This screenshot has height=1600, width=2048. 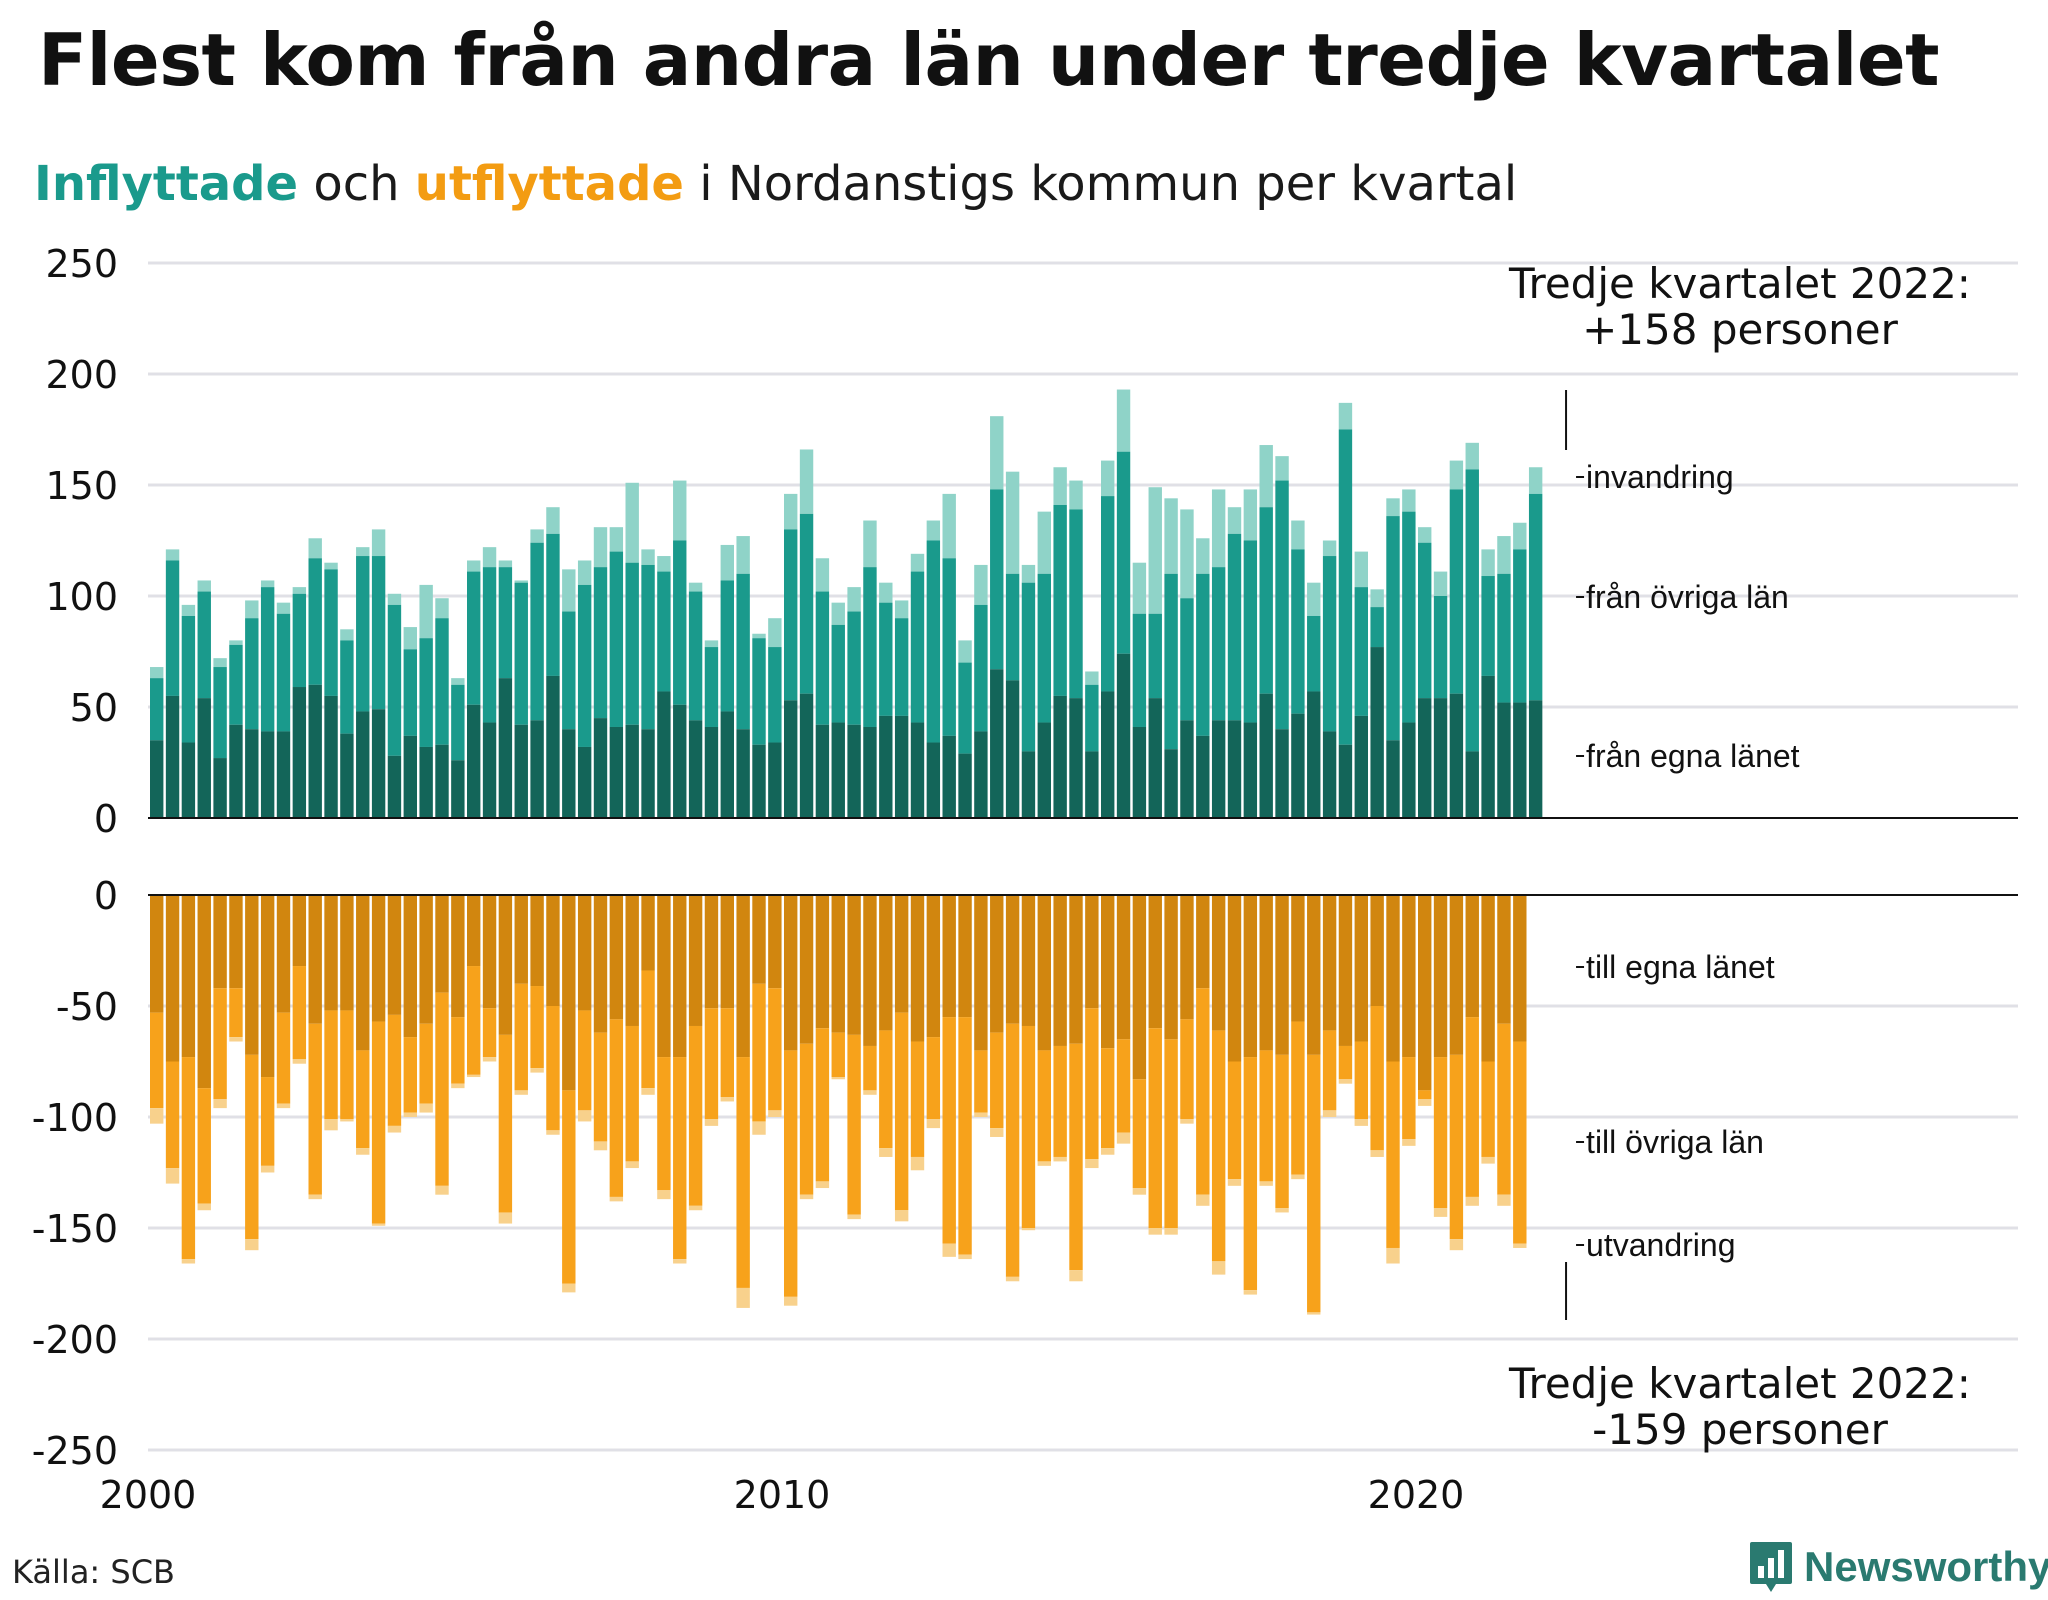 What do you see at coordinates (1740, 329) in the screenshot?
I see `annotation-upper-line2: +158 personer` at bounding box center [1740, 329].